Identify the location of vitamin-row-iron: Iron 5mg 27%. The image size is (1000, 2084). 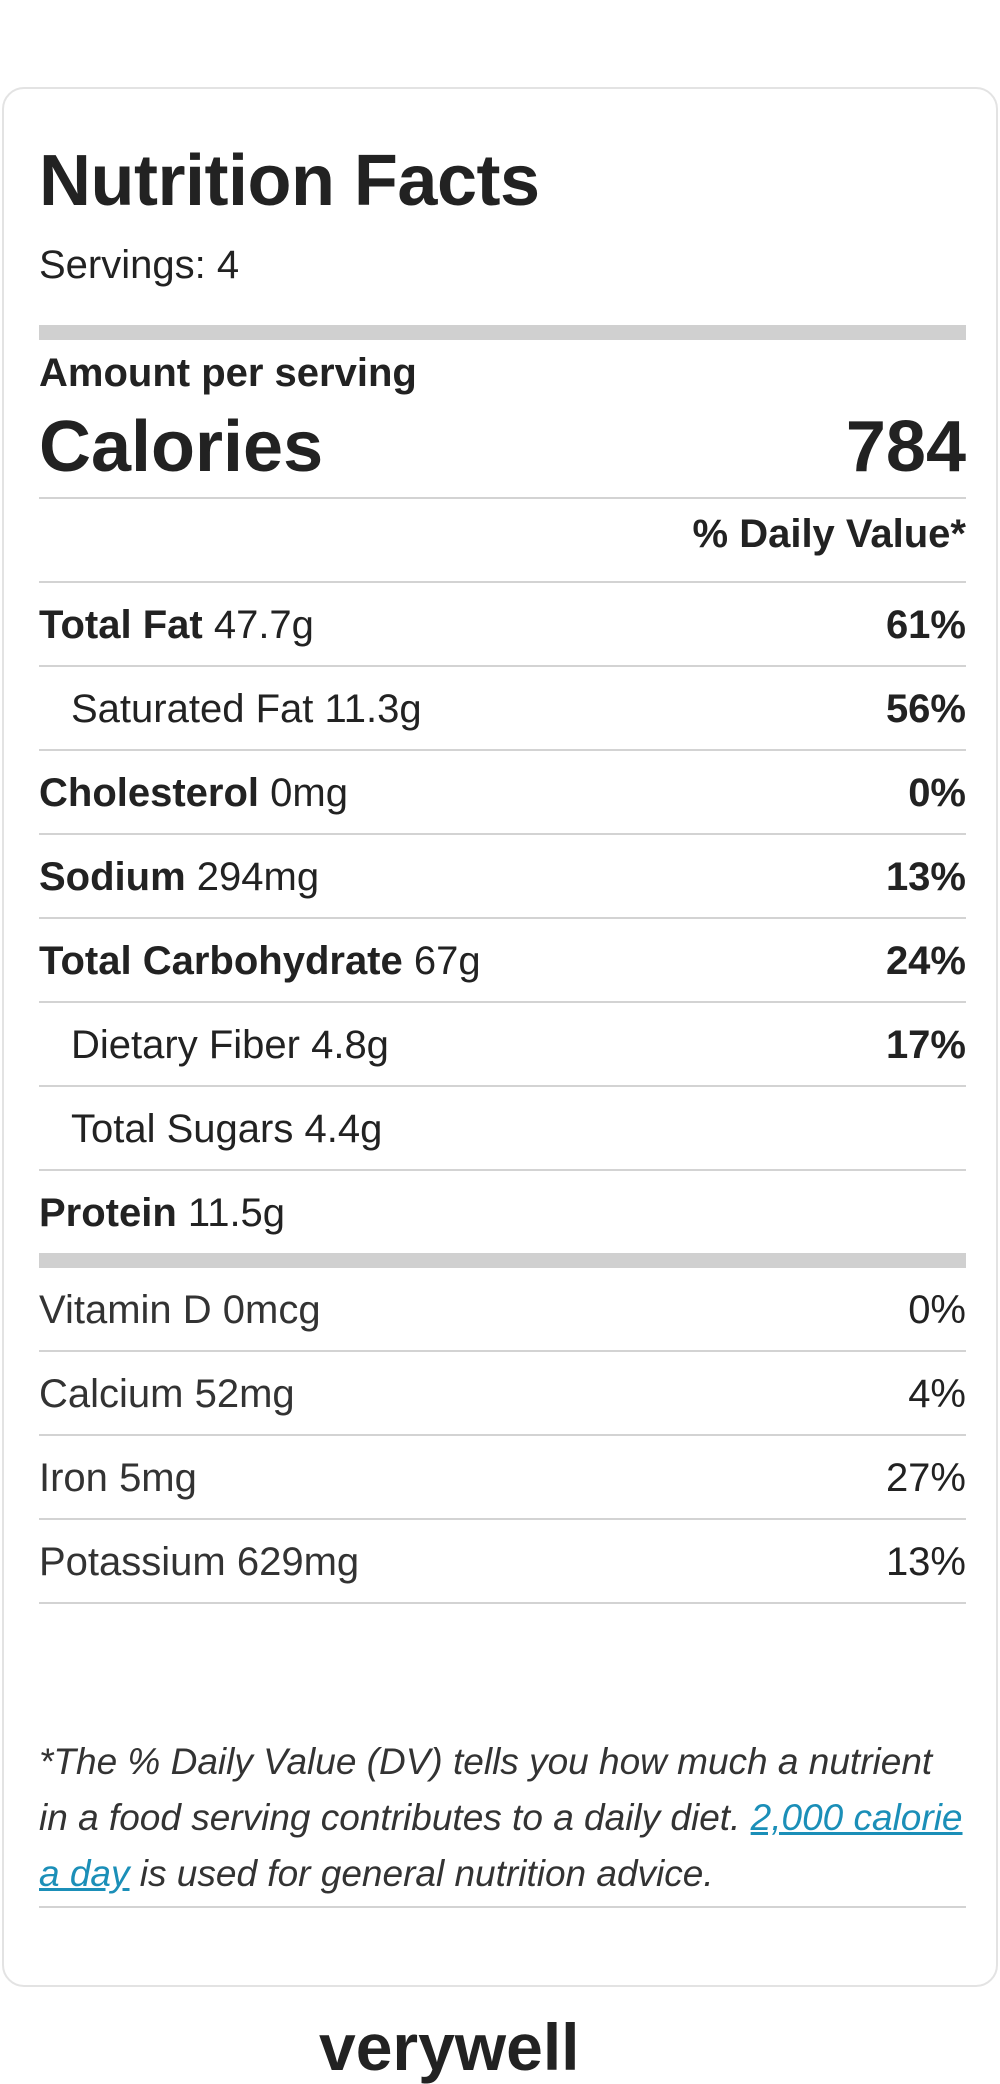
(502, 1478).